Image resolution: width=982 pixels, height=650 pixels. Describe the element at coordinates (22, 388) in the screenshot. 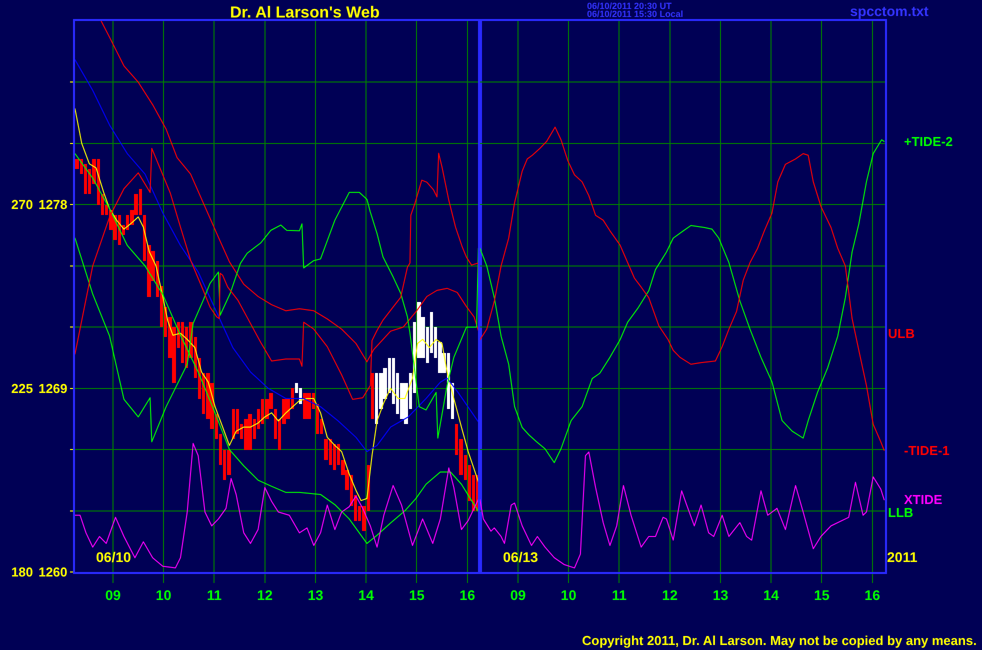

I see `y2-tick-label: 225` at that location.